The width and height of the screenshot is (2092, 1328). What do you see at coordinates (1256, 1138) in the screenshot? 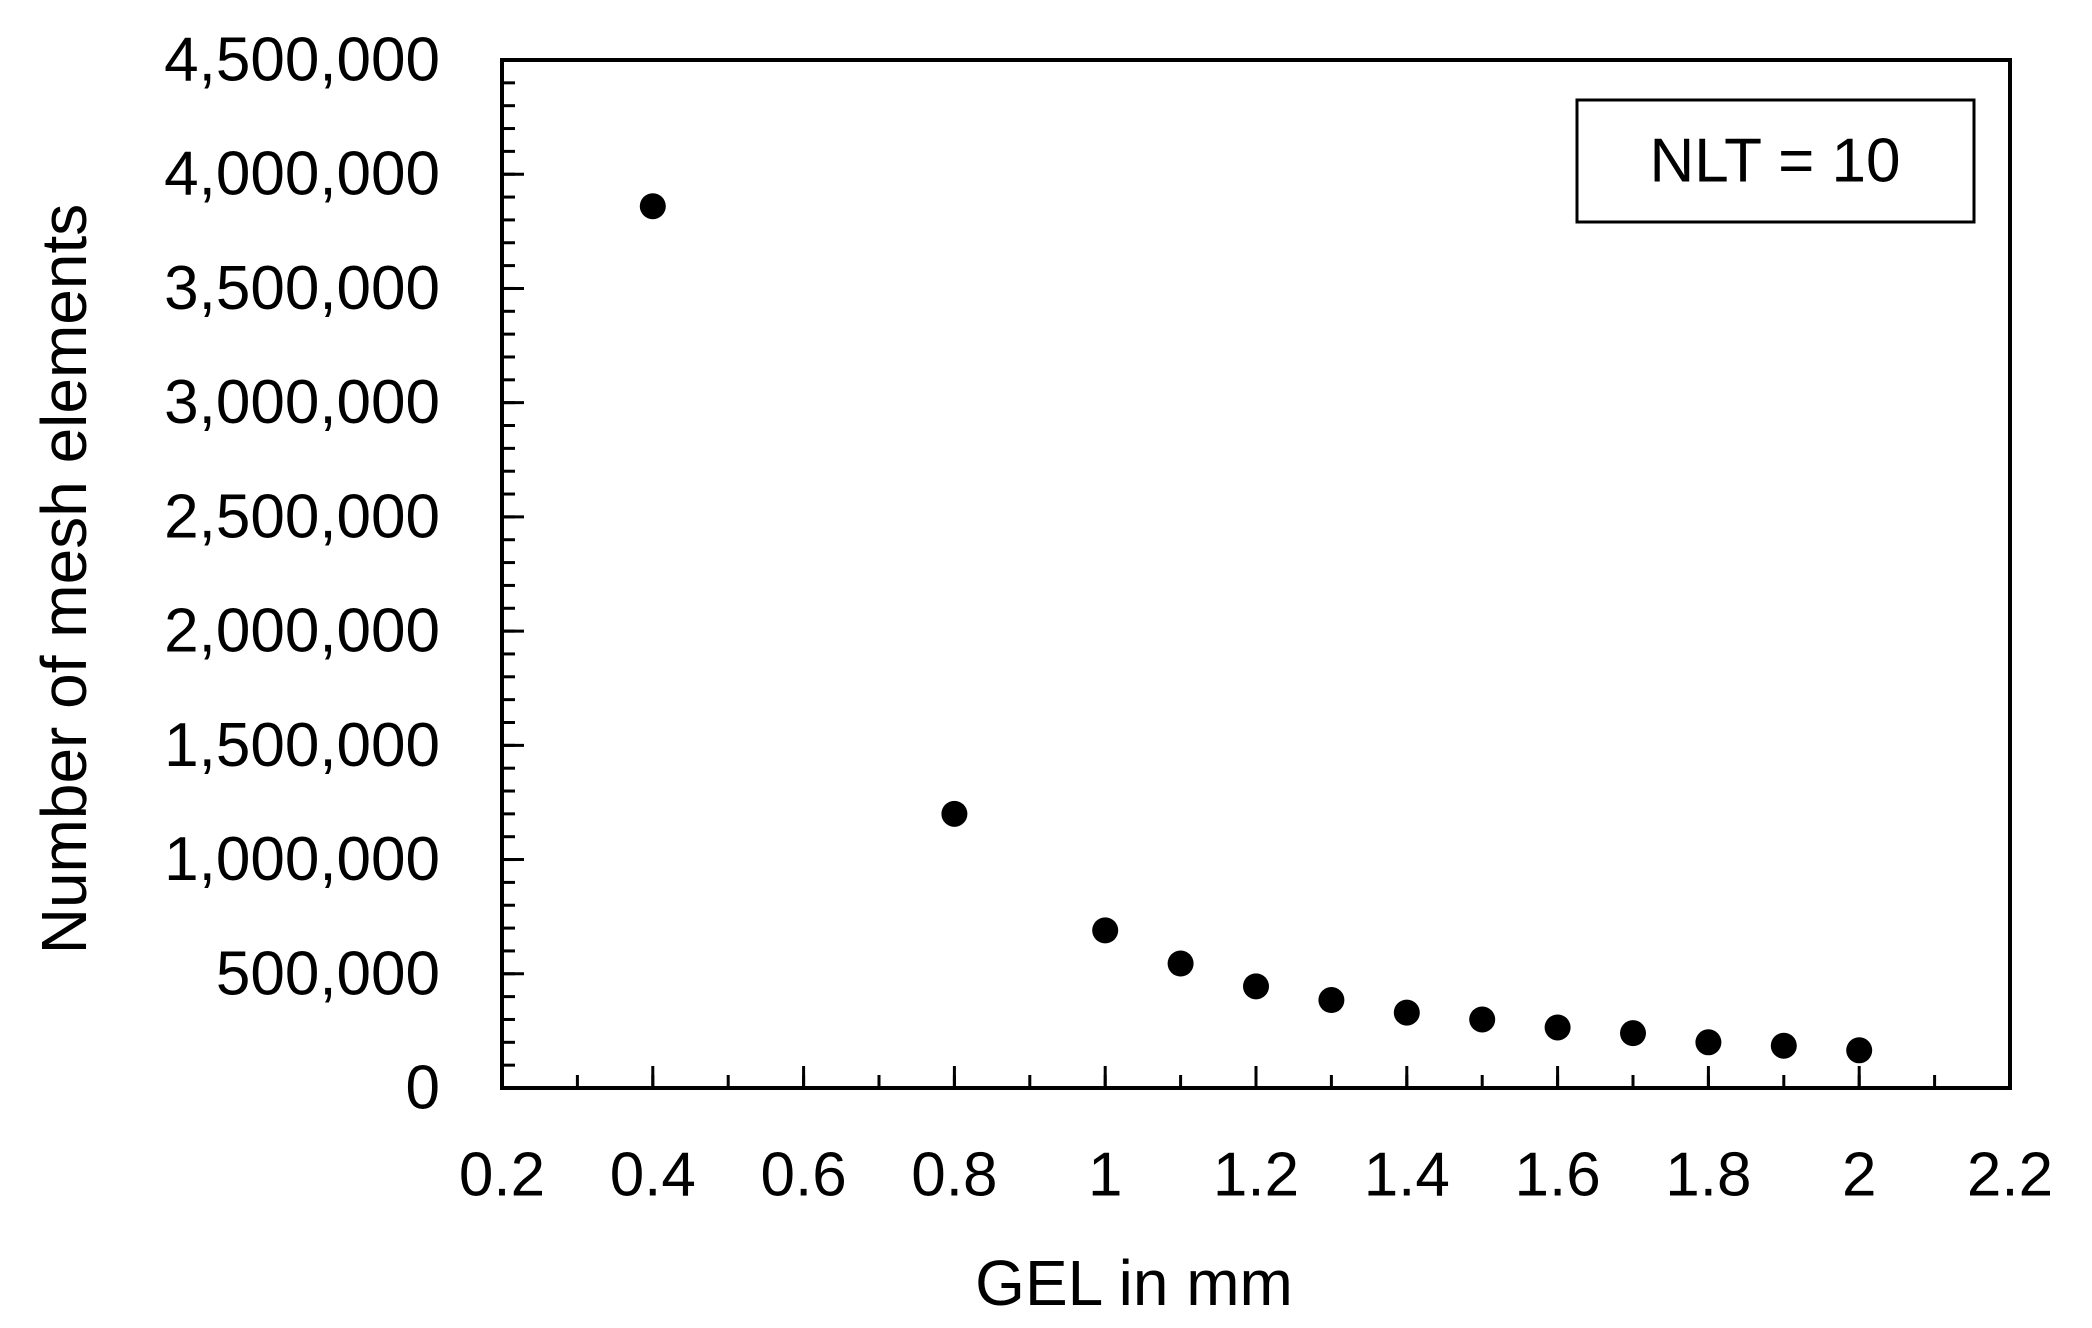
I see `x-axis-ticks: 0.2 0.4 0.6 0.8 1 1.2 1.4 1.6 1.8 2 2.2` at bounding box center [1256, 1138].